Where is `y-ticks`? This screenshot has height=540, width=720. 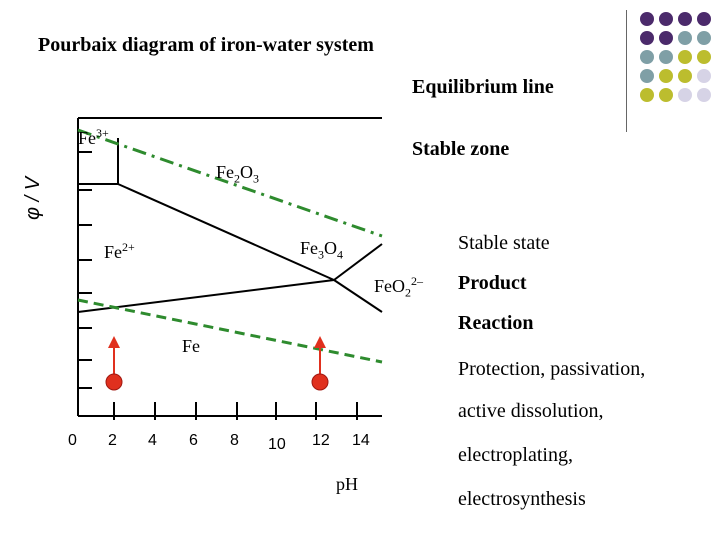
y-ticks is located at coordinates (85, 270).